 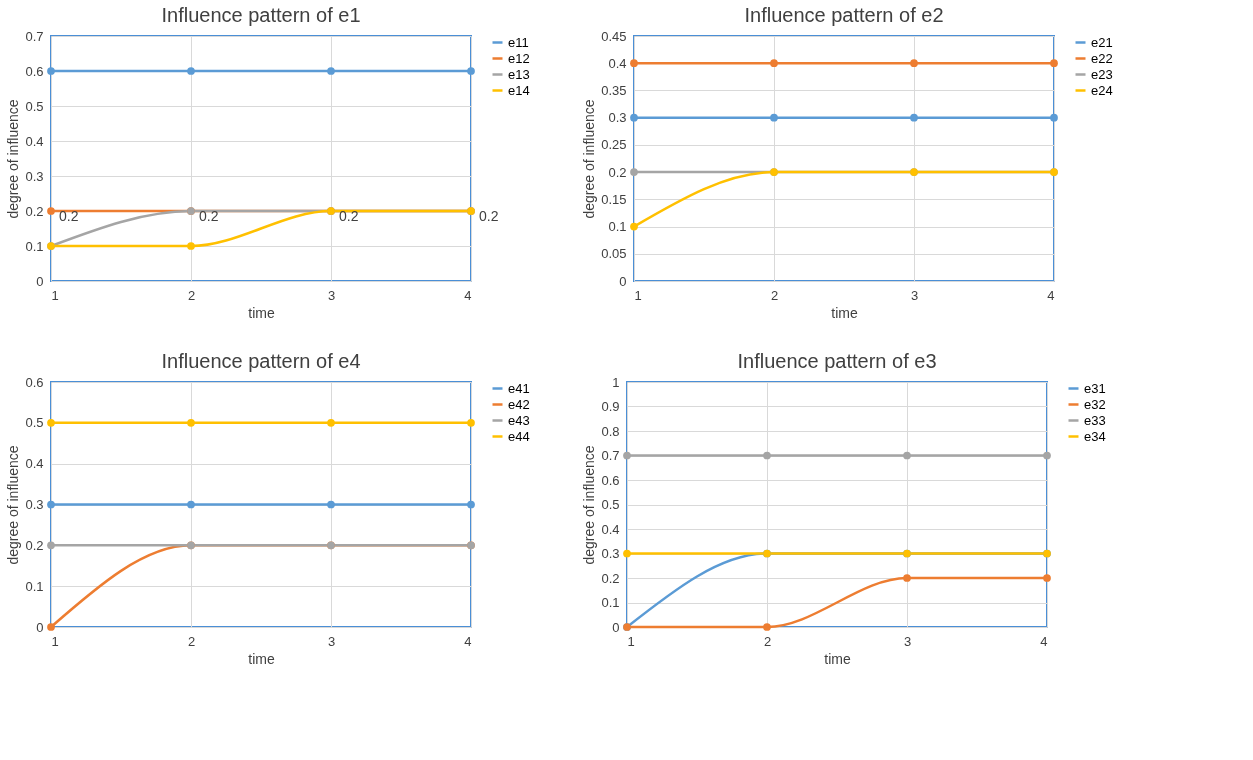 I want to click on legend-label: e12, so click(x=519, y=58).